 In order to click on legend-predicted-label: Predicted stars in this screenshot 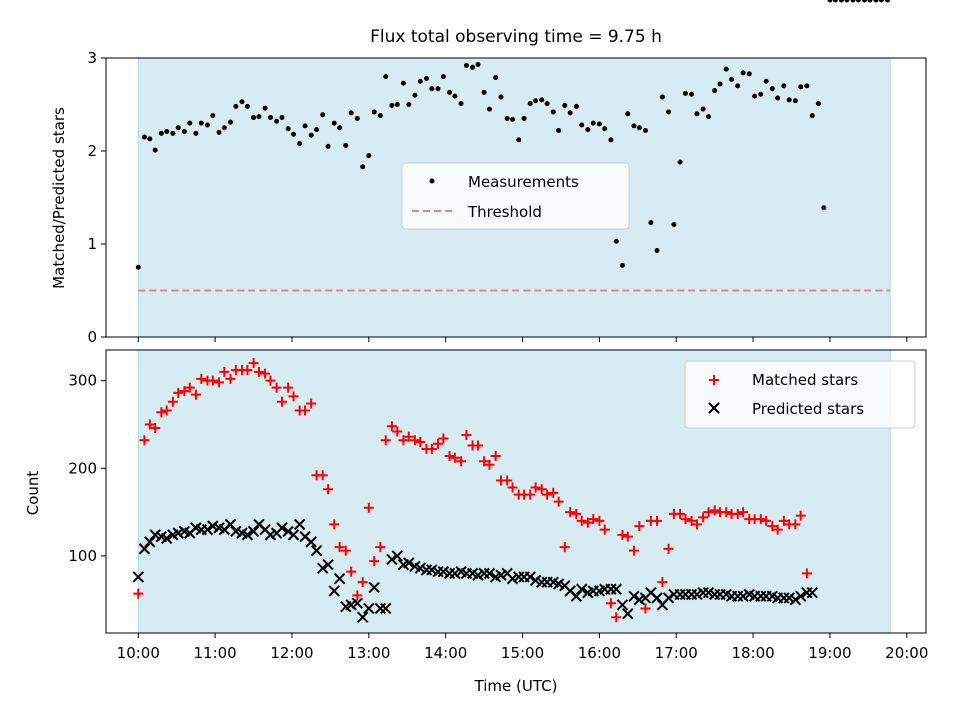, I will do `click(808, 409)`.